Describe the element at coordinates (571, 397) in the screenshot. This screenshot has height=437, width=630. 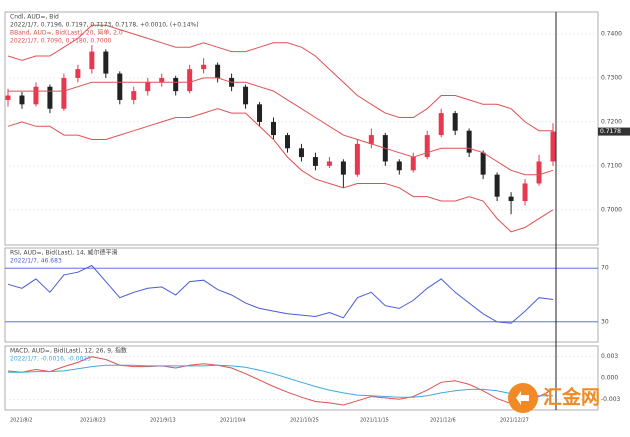
I see `watermark-text: 汇金网` at that location.